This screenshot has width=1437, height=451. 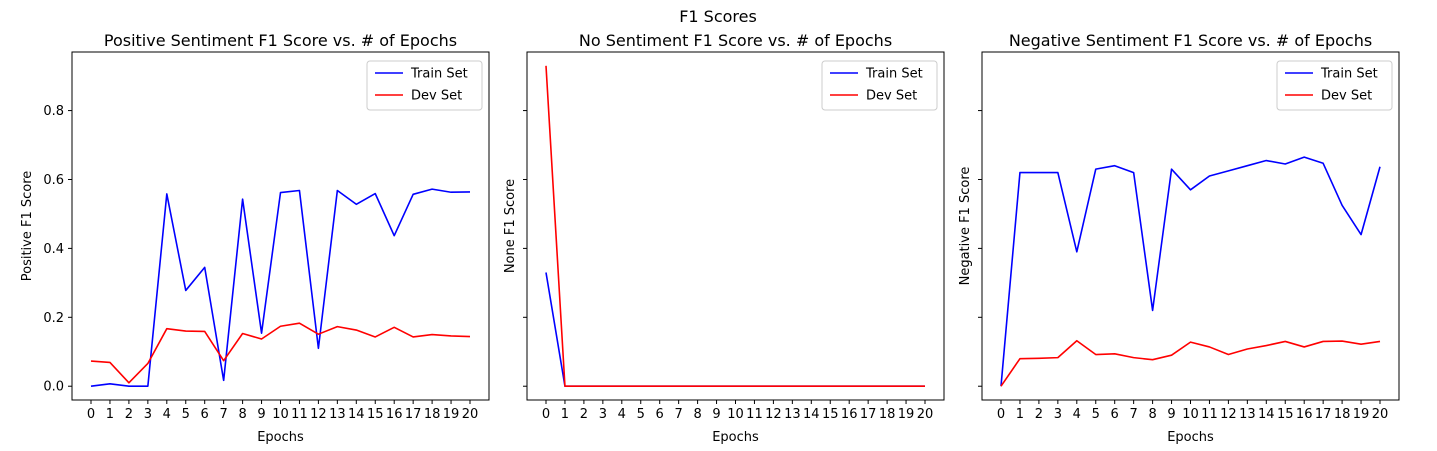 What do you see at coordinates (53, 180) in the screenshot?
I see `y-tick-label: 0.6` at bounding box center [53, 180].